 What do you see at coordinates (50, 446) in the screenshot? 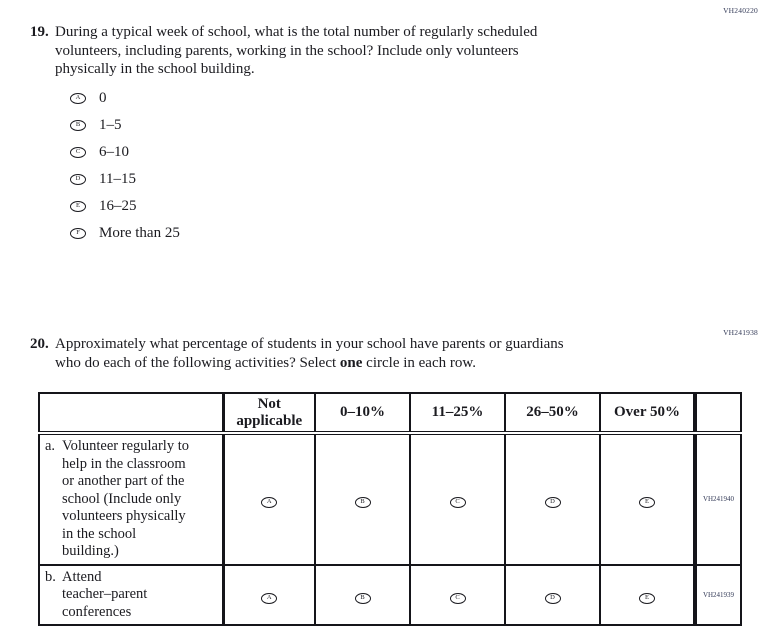
I see `row-a-letter: a.` at bounding box center [50, 446].